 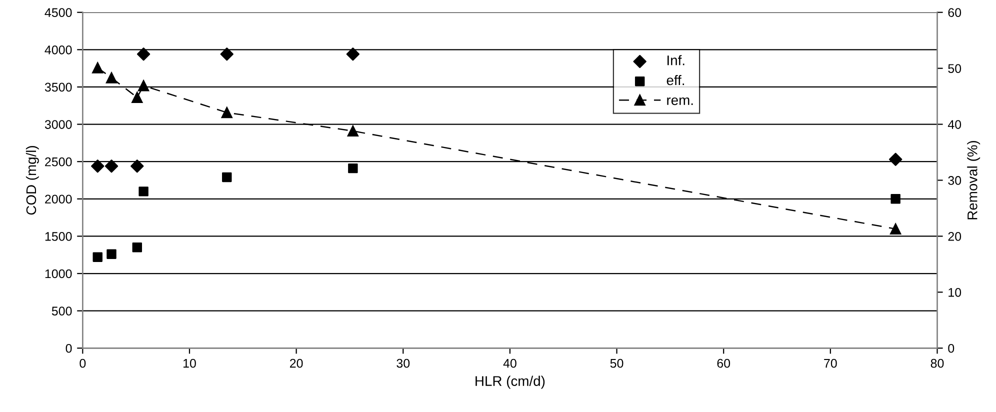 What do you see at coordinates (937, 363) in the screenshot?
I see `x-tick-label: 80` at bounding box center [937, 363].